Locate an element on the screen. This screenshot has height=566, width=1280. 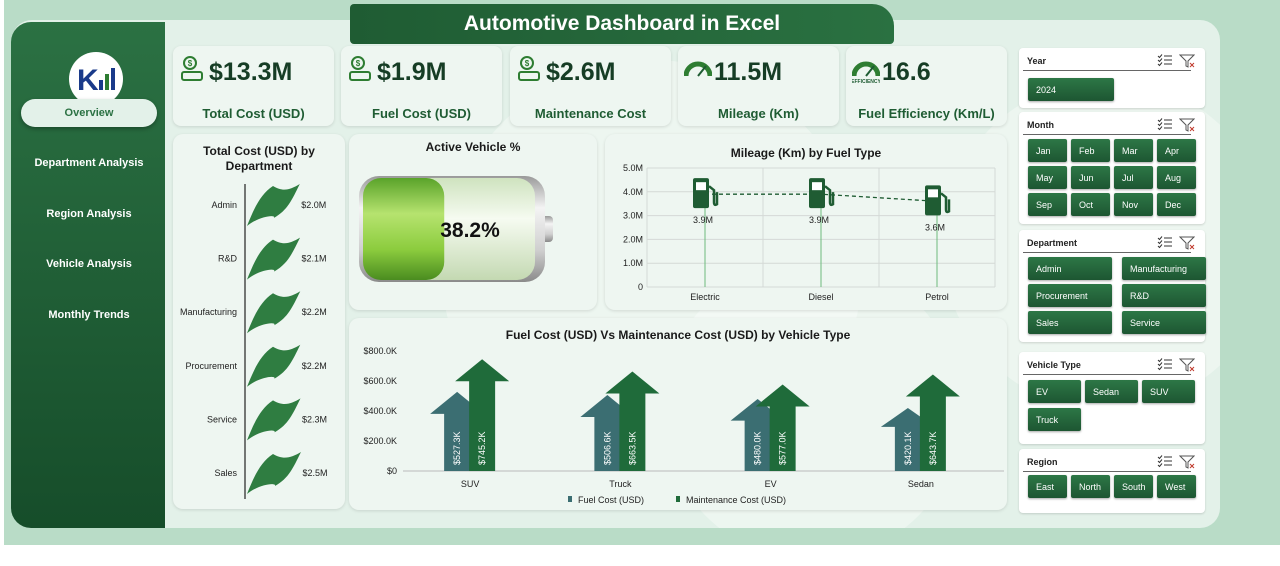
slicer-option: West is located at coordinates (1176, 486).